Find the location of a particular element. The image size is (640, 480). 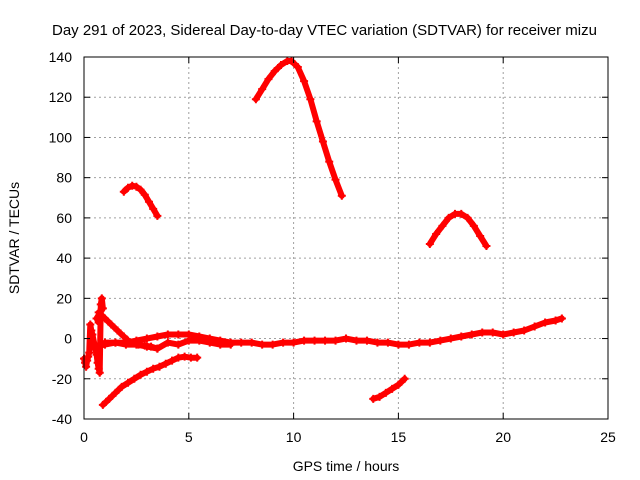

series-main-band is located at coordinates (327, 332).